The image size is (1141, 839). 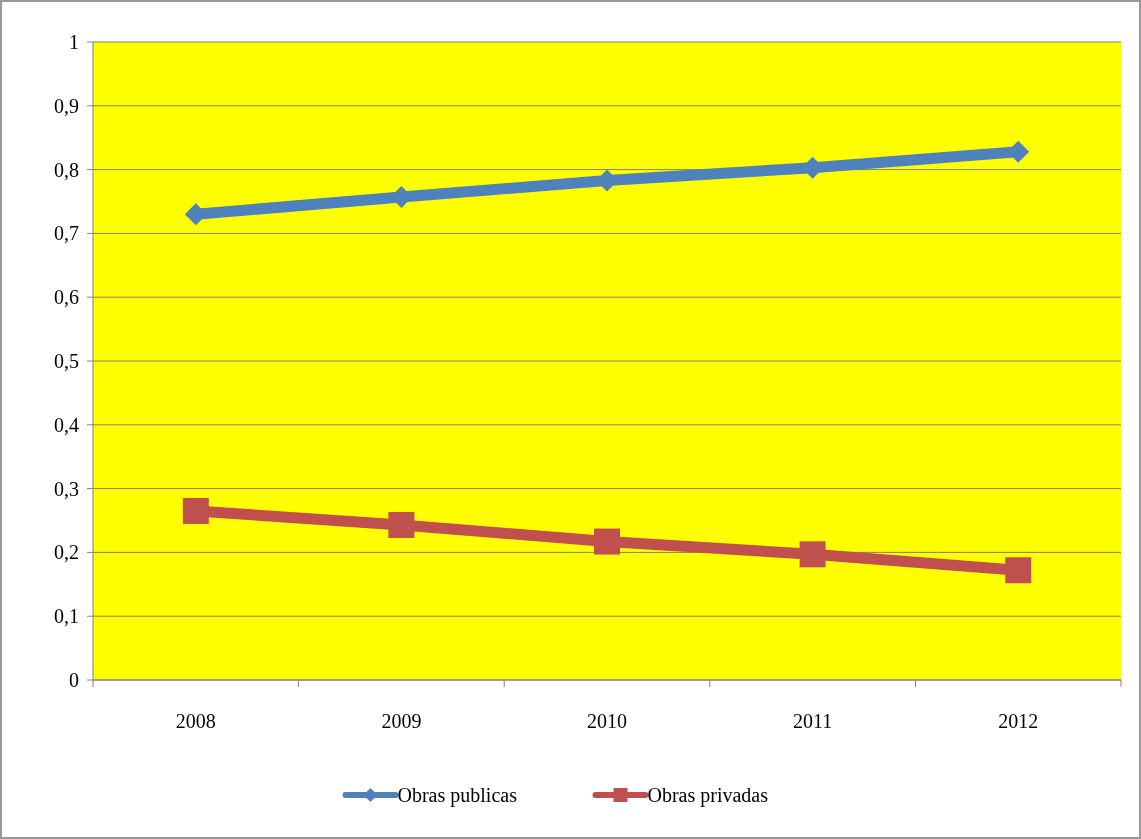 I want to click on x-tick-label: 2011, so click(x=812, y=721).